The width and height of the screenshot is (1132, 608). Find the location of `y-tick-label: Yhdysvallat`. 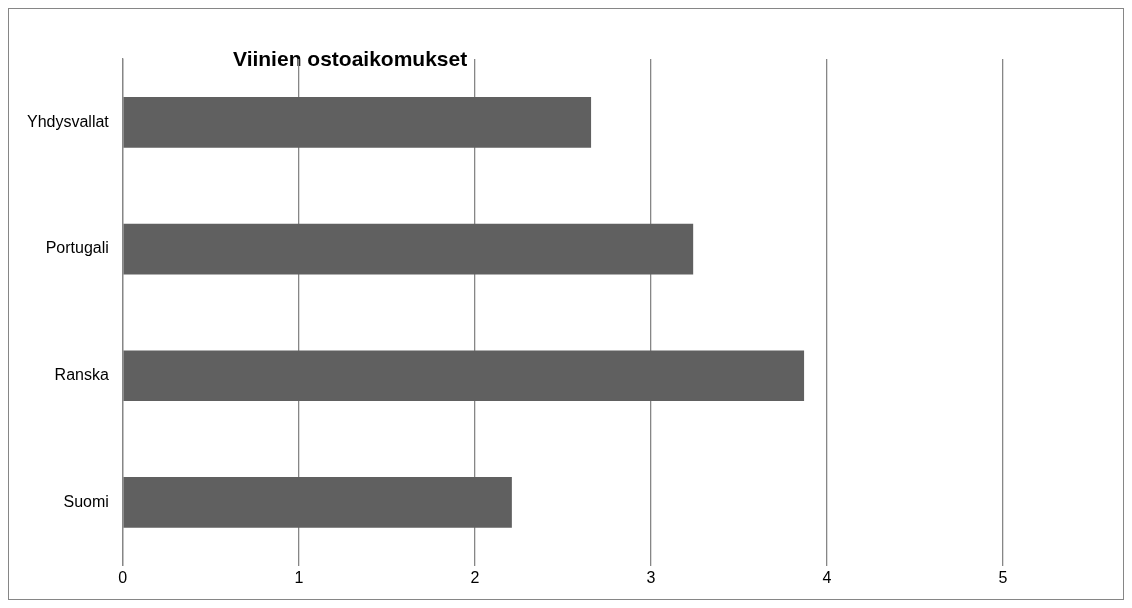

y-tick-label: Yhdysvallat is located at coordinates (68, 121).